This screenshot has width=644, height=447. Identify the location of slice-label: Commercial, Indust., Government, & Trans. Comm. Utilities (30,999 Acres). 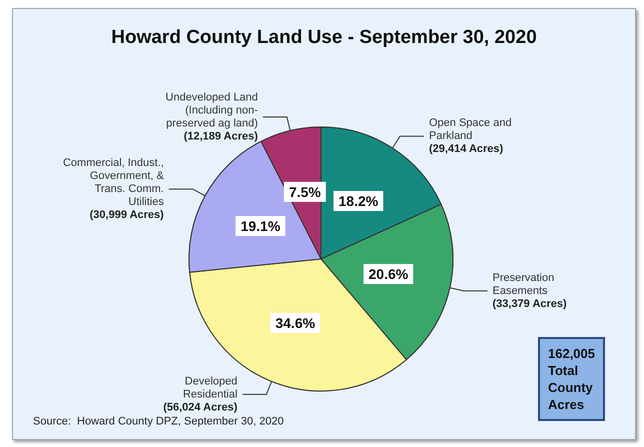
(113, 189).